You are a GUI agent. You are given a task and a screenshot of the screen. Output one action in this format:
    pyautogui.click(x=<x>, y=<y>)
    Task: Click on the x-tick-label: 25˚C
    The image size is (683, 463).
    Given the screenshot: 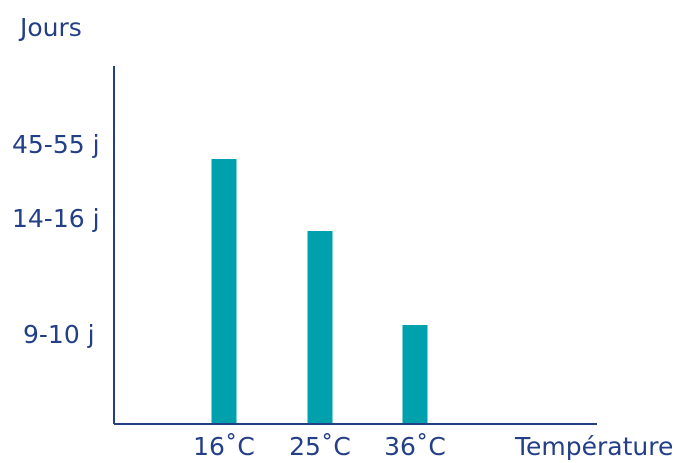 What is the action you would take?
    pyautogui.click(x=320, y=446)
    